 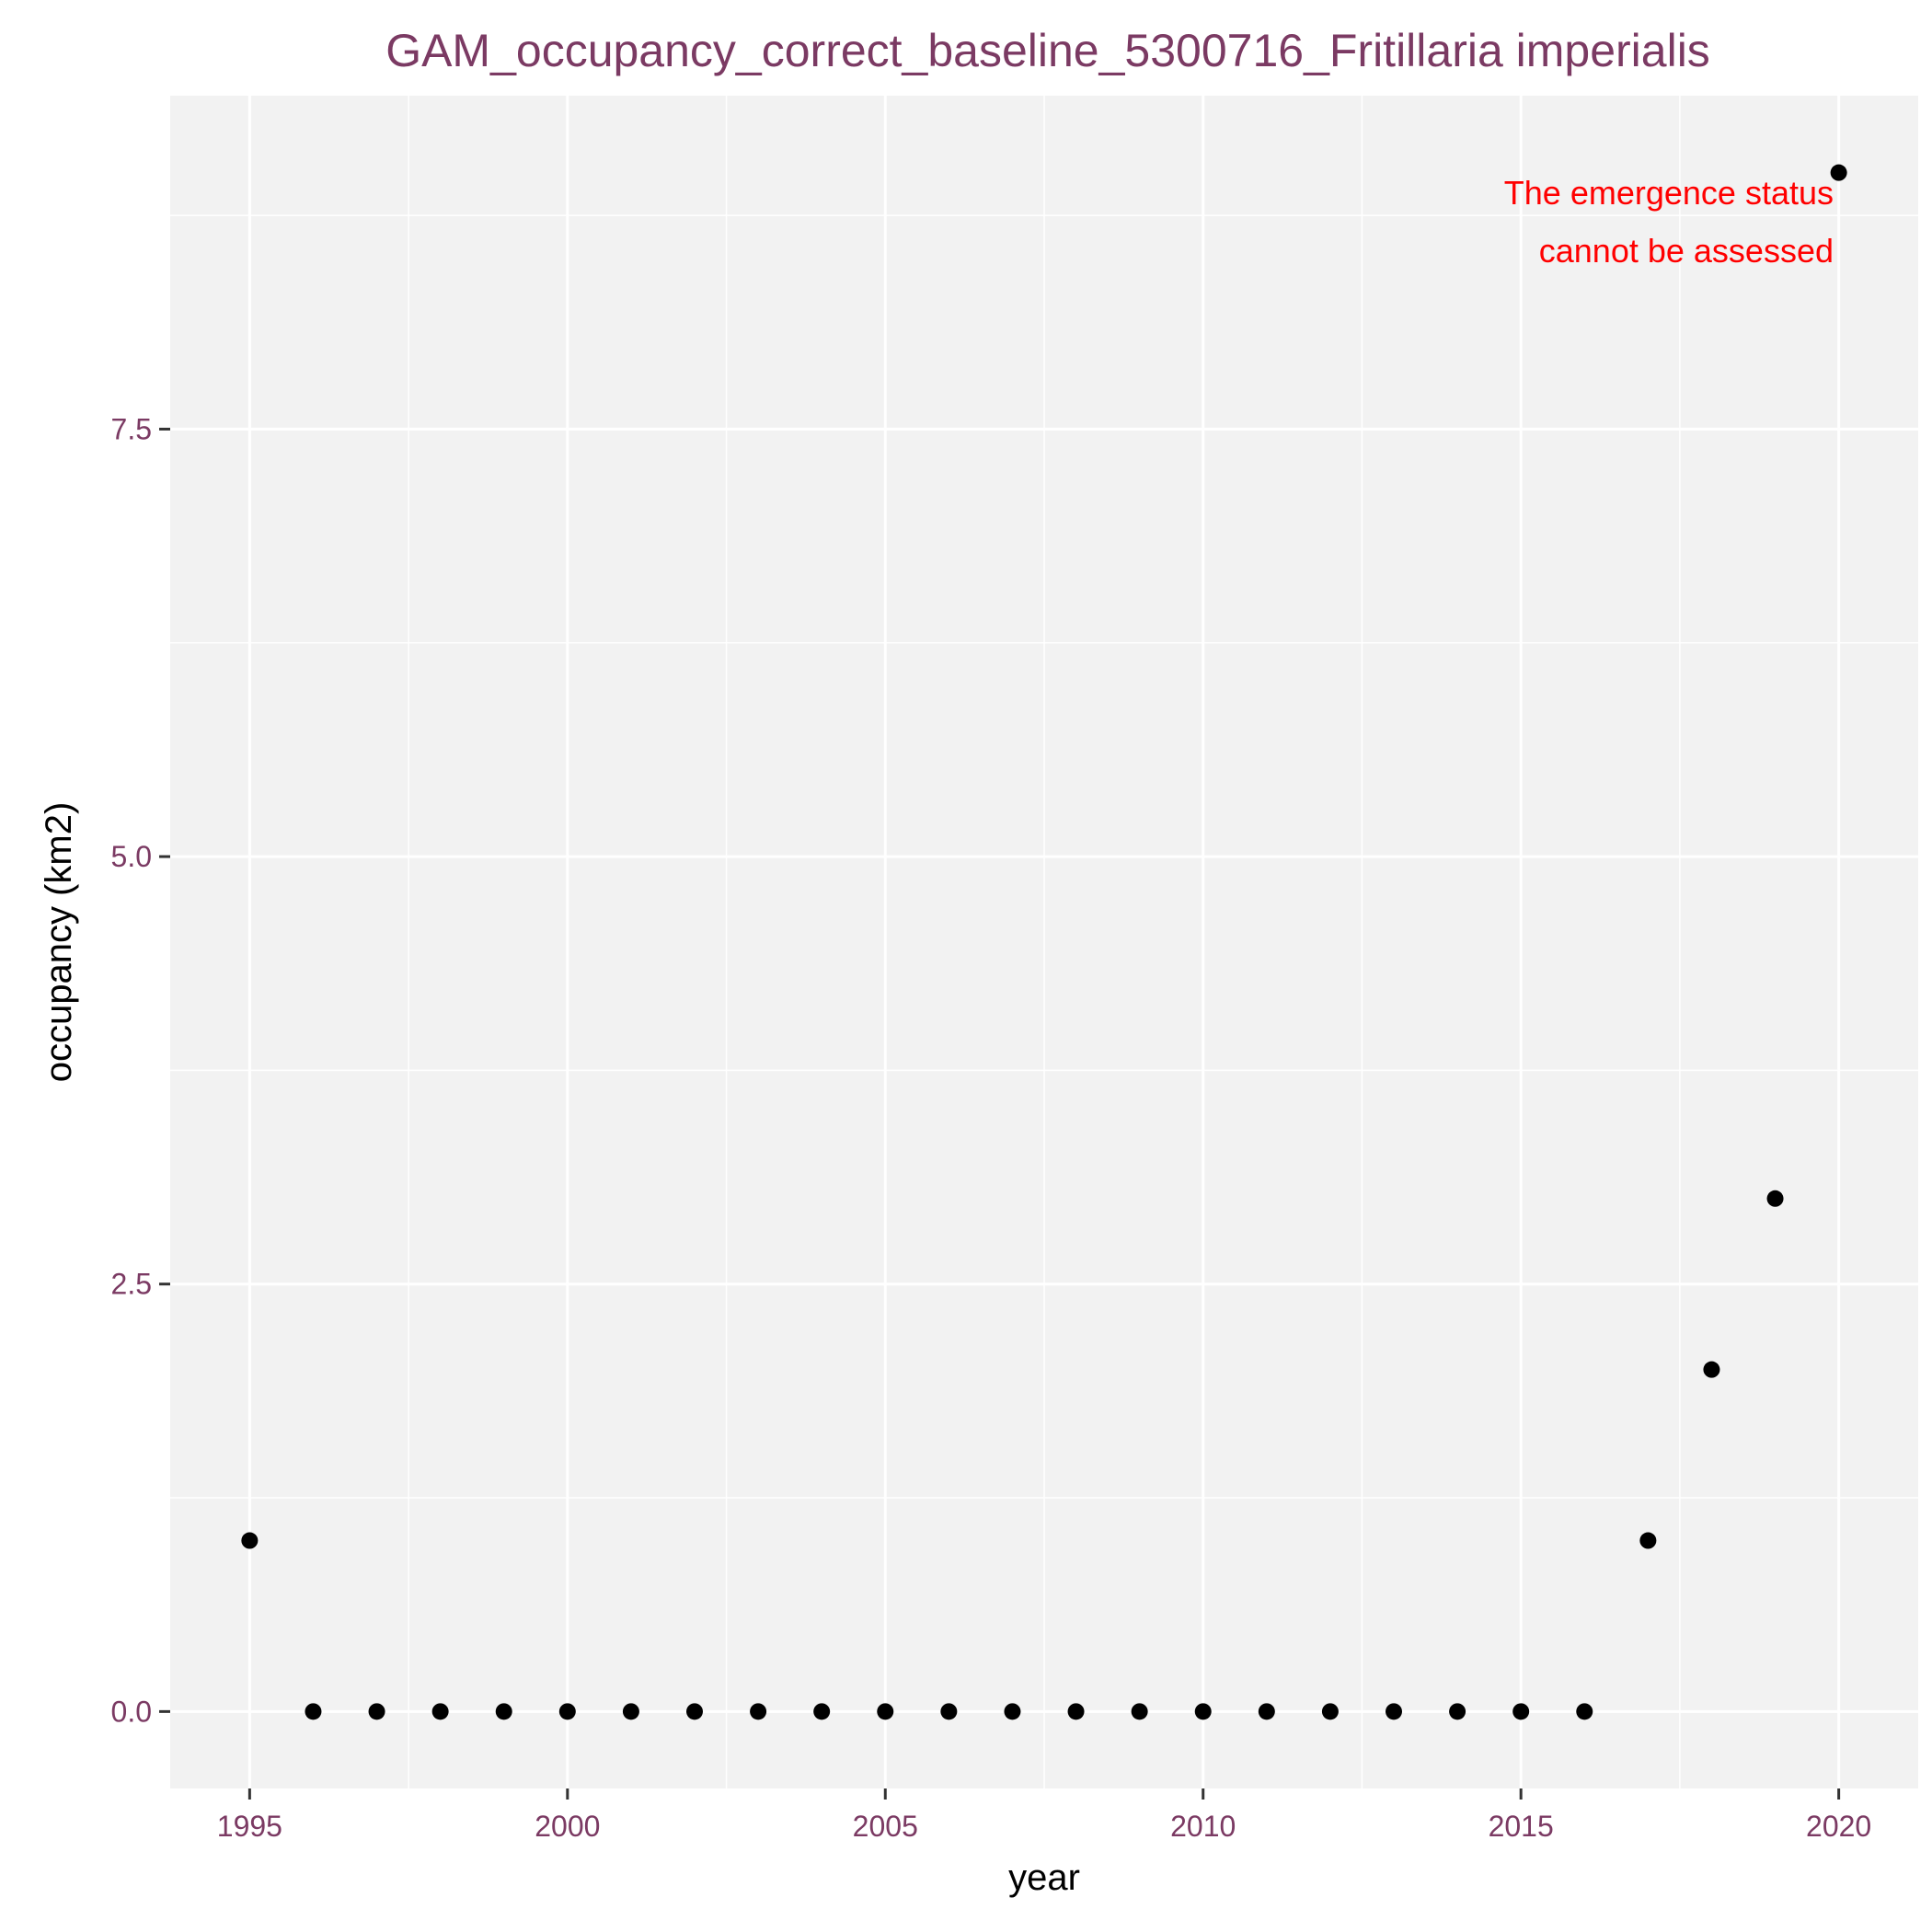 What do you see at coordinates (131, 1711) in the screenshot?
I see `y-tick-label: 0.0` at bounding box center [131, 1711].